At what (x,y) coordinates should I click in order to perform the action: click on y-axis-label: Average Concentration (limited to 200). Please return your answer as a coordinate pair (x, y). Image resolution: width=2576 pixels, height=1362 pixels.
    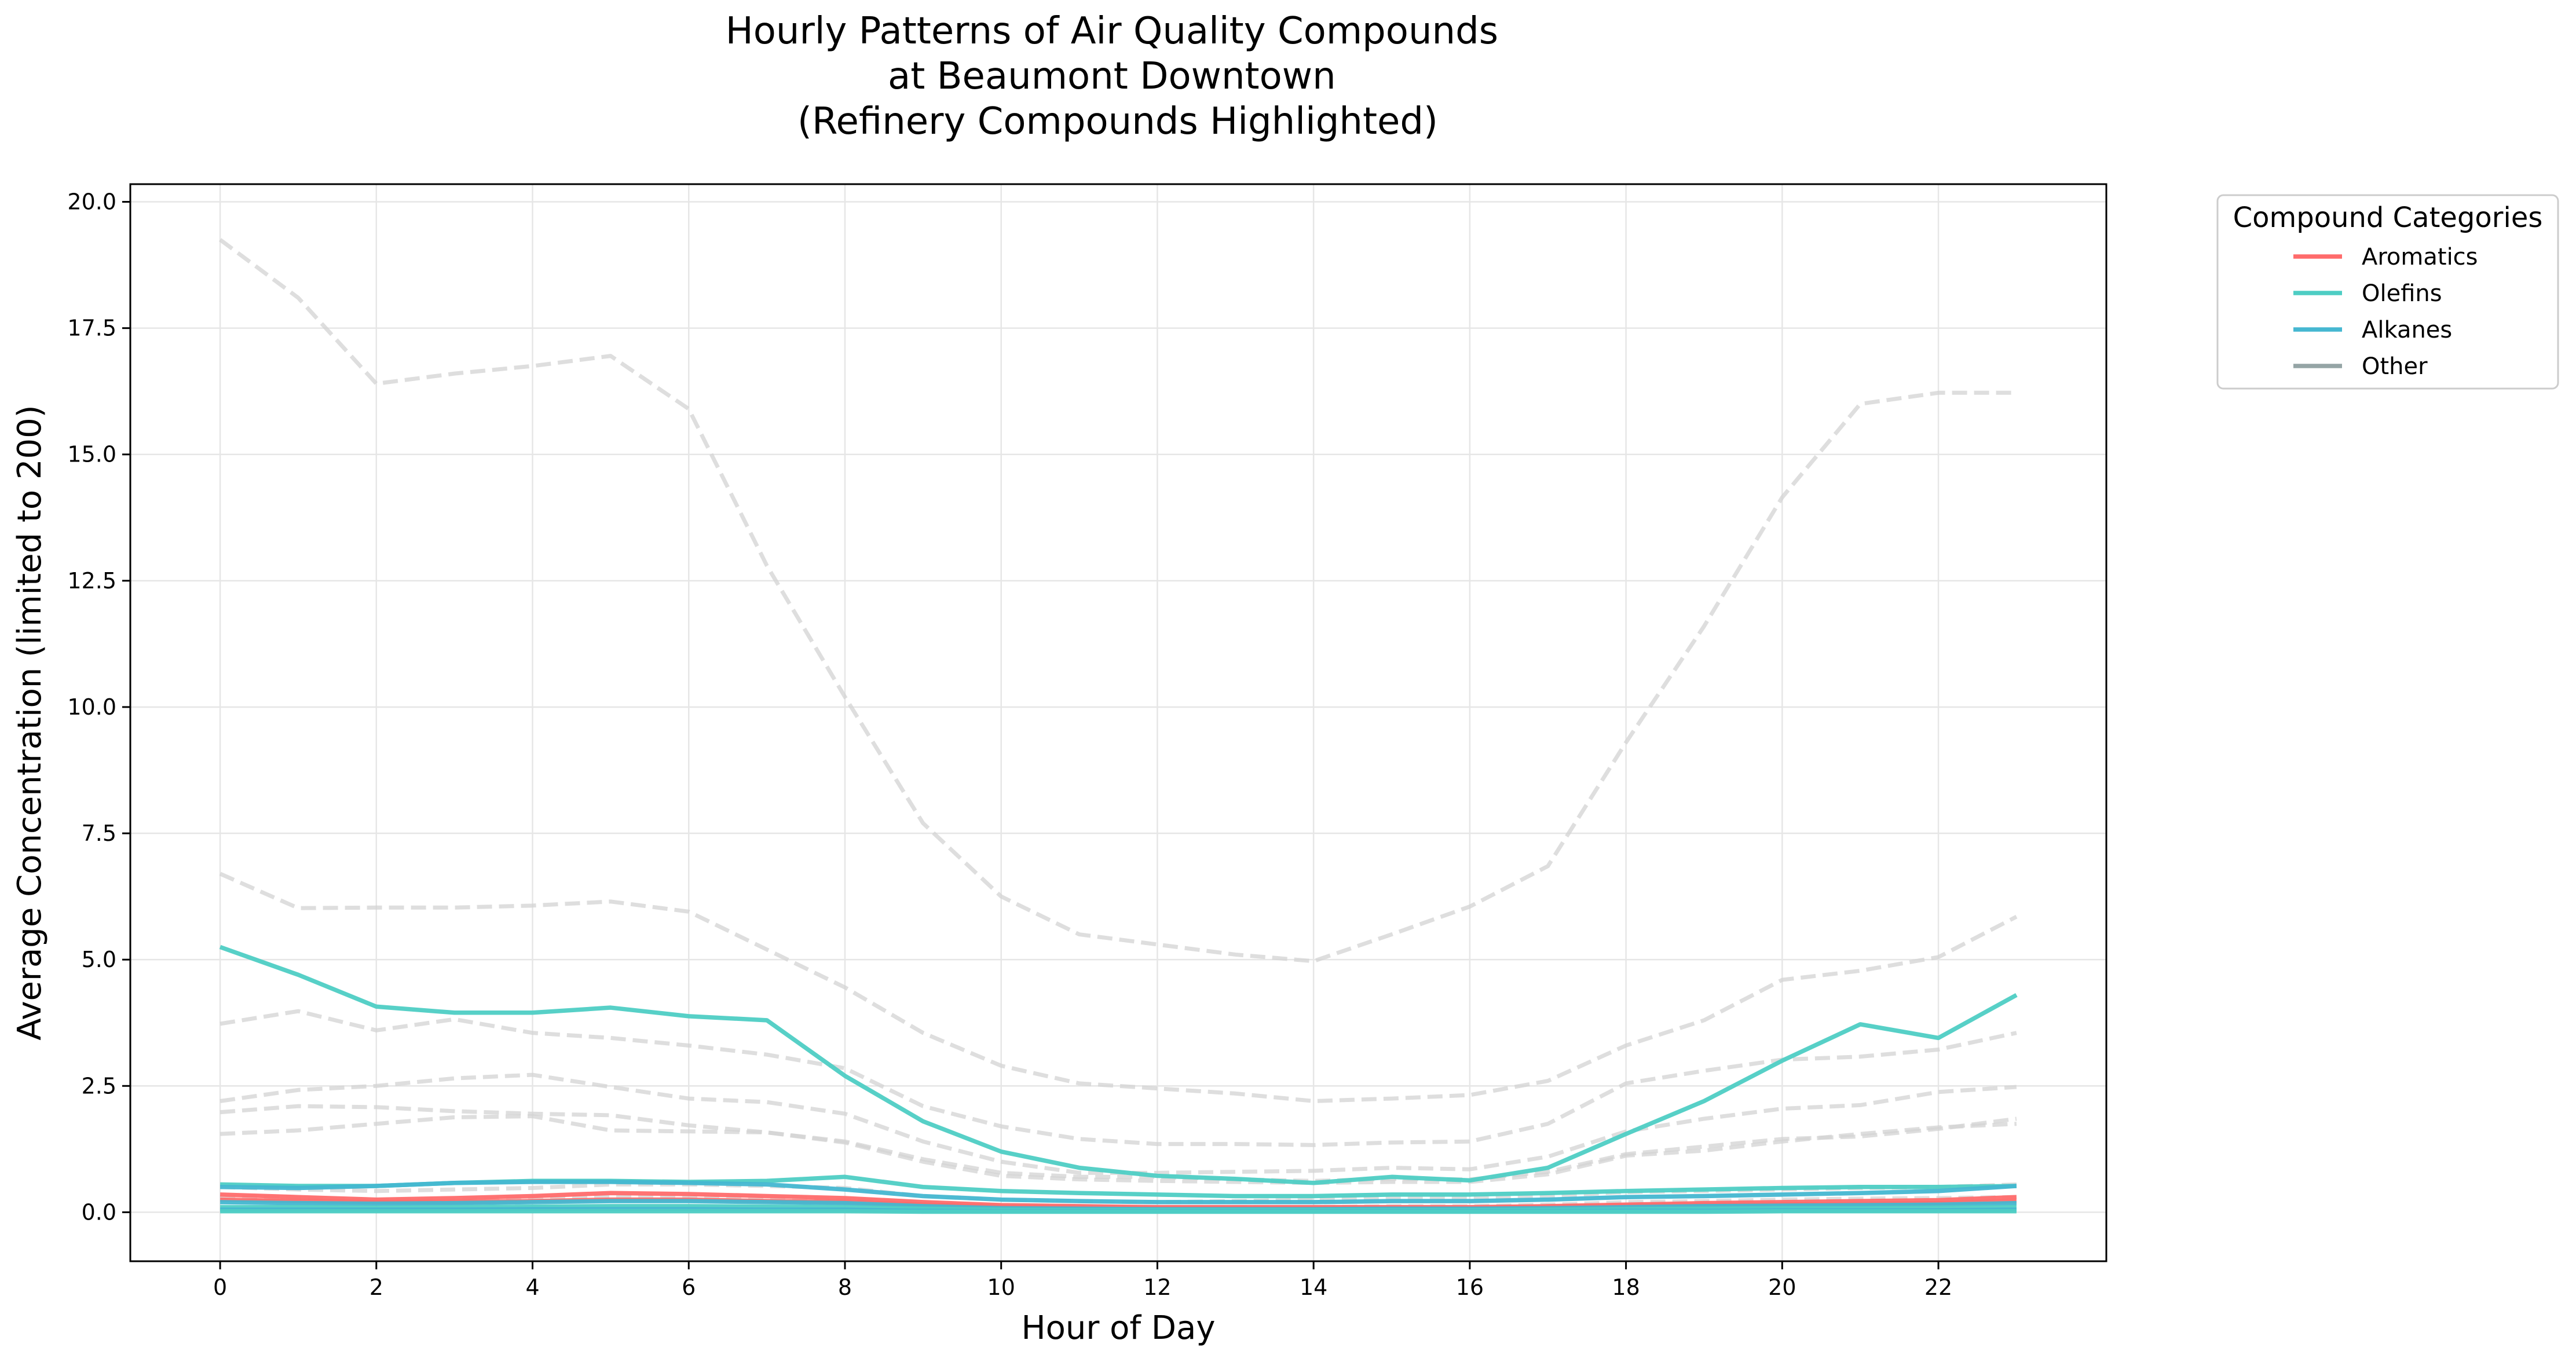
    Looking at the image, I should click on (30, 722).